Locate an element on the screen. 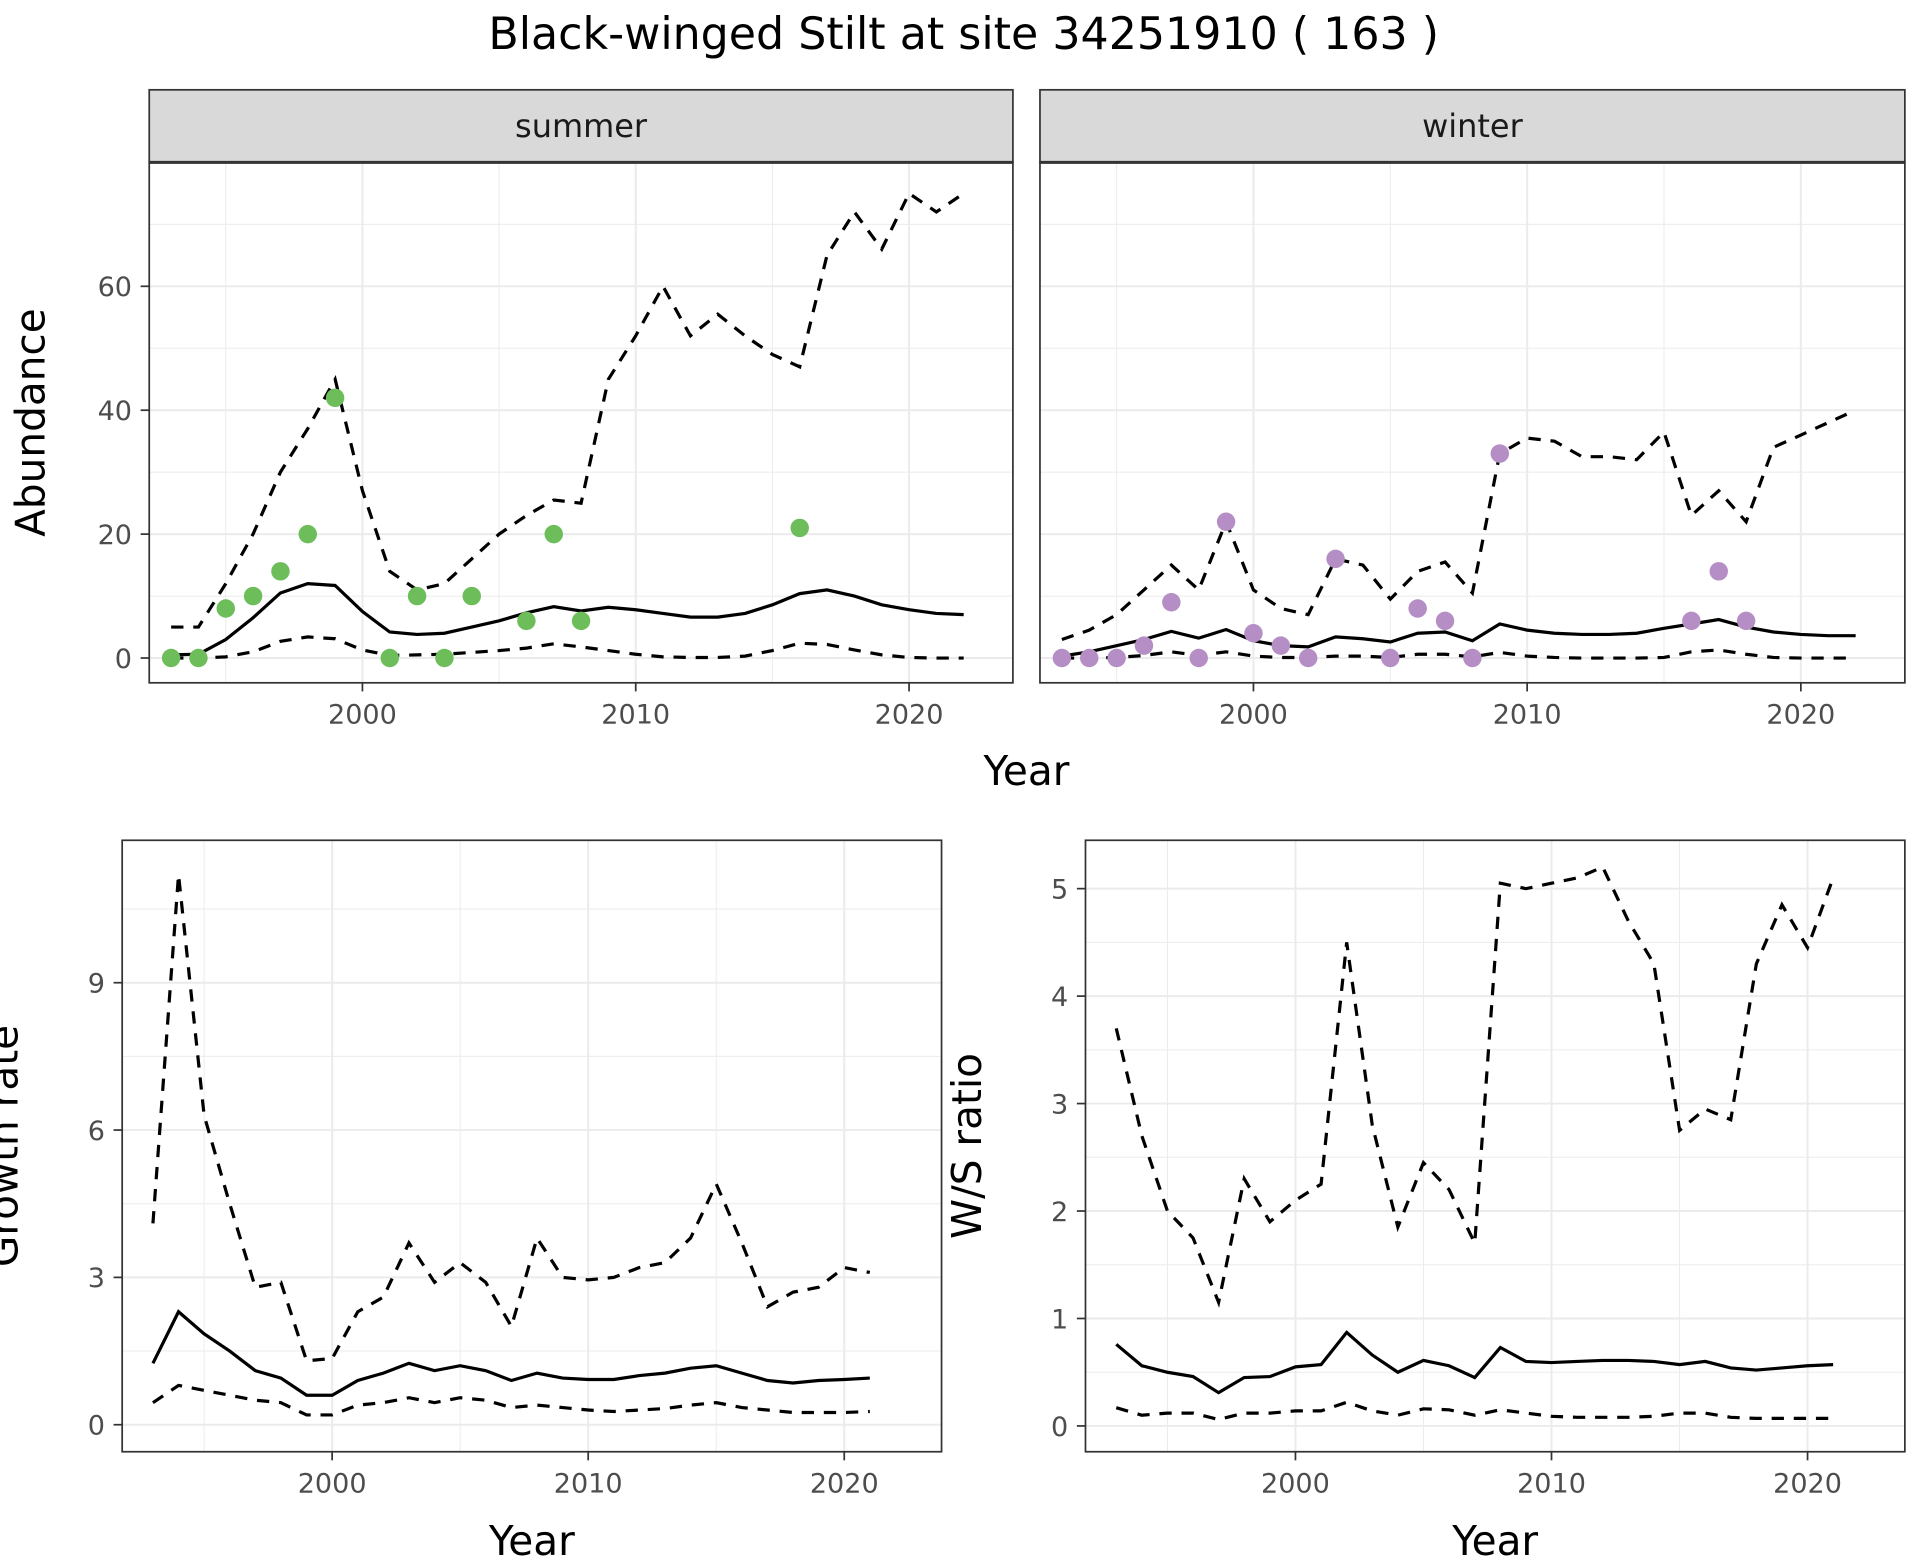 This screenshot has width=1920, height=1560. y-tick-label: 6 is located at coordinates (96, 1131).